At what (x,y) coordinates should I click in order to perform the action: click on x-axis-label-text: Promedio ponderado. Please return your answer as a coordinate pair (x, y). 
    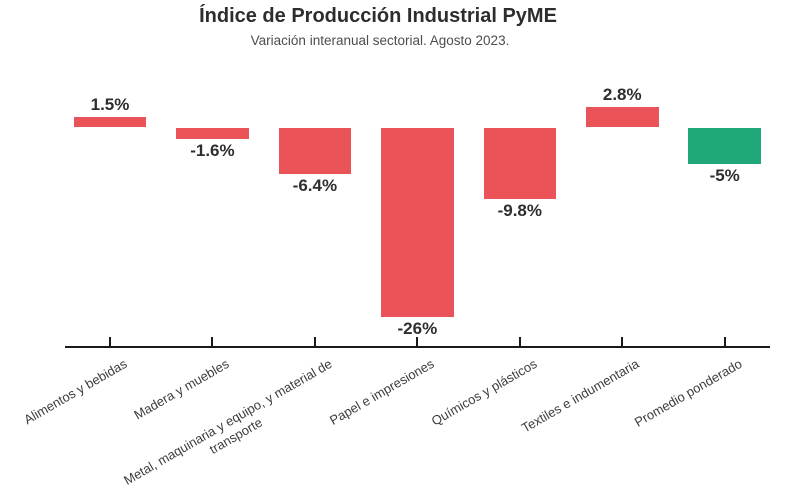
    Looking at the image, I should click on (688, 393).